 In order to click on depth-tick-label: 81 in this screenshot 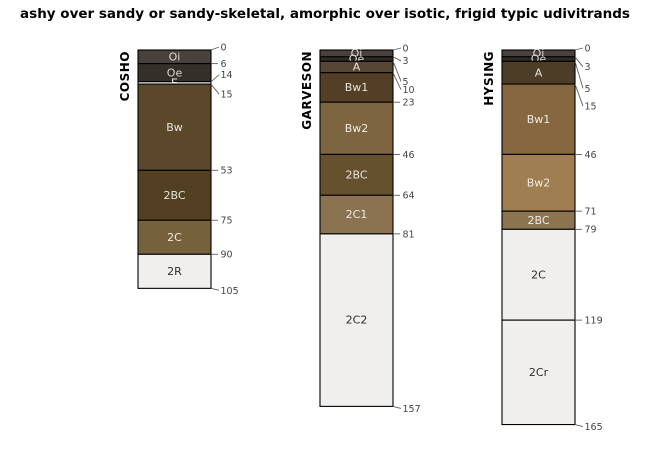, I will do `click(409, 234)`.